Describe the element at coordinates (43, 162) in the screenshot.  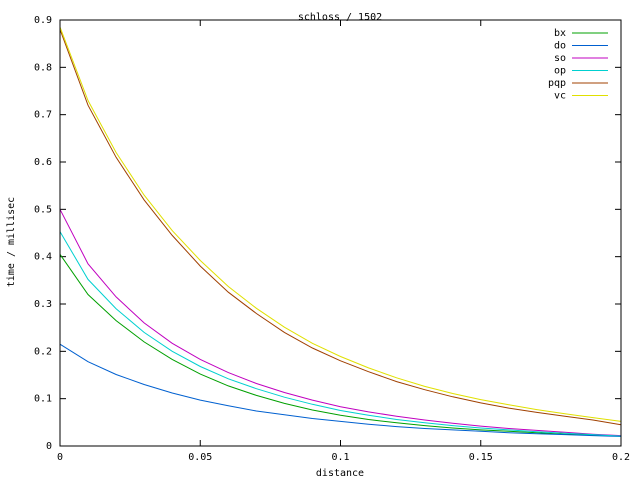
I see `y-tick-label: 0.6` at that location.